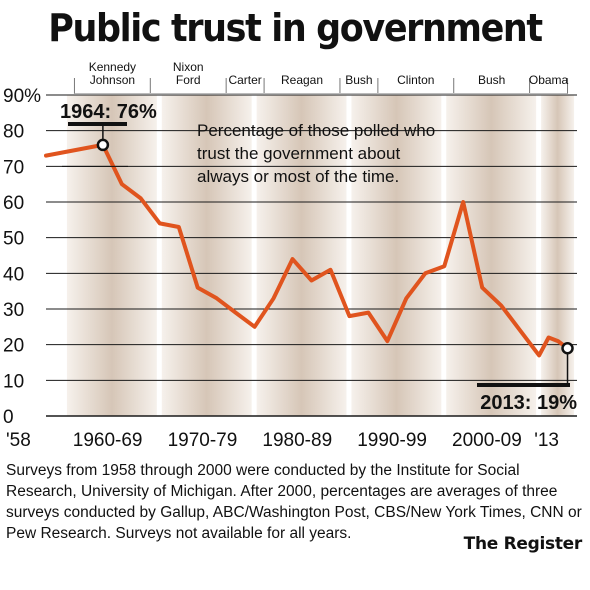 This screenshot has height=590, width=590. I want to click on x-tick-label: 1990-99, so click(392, 440).